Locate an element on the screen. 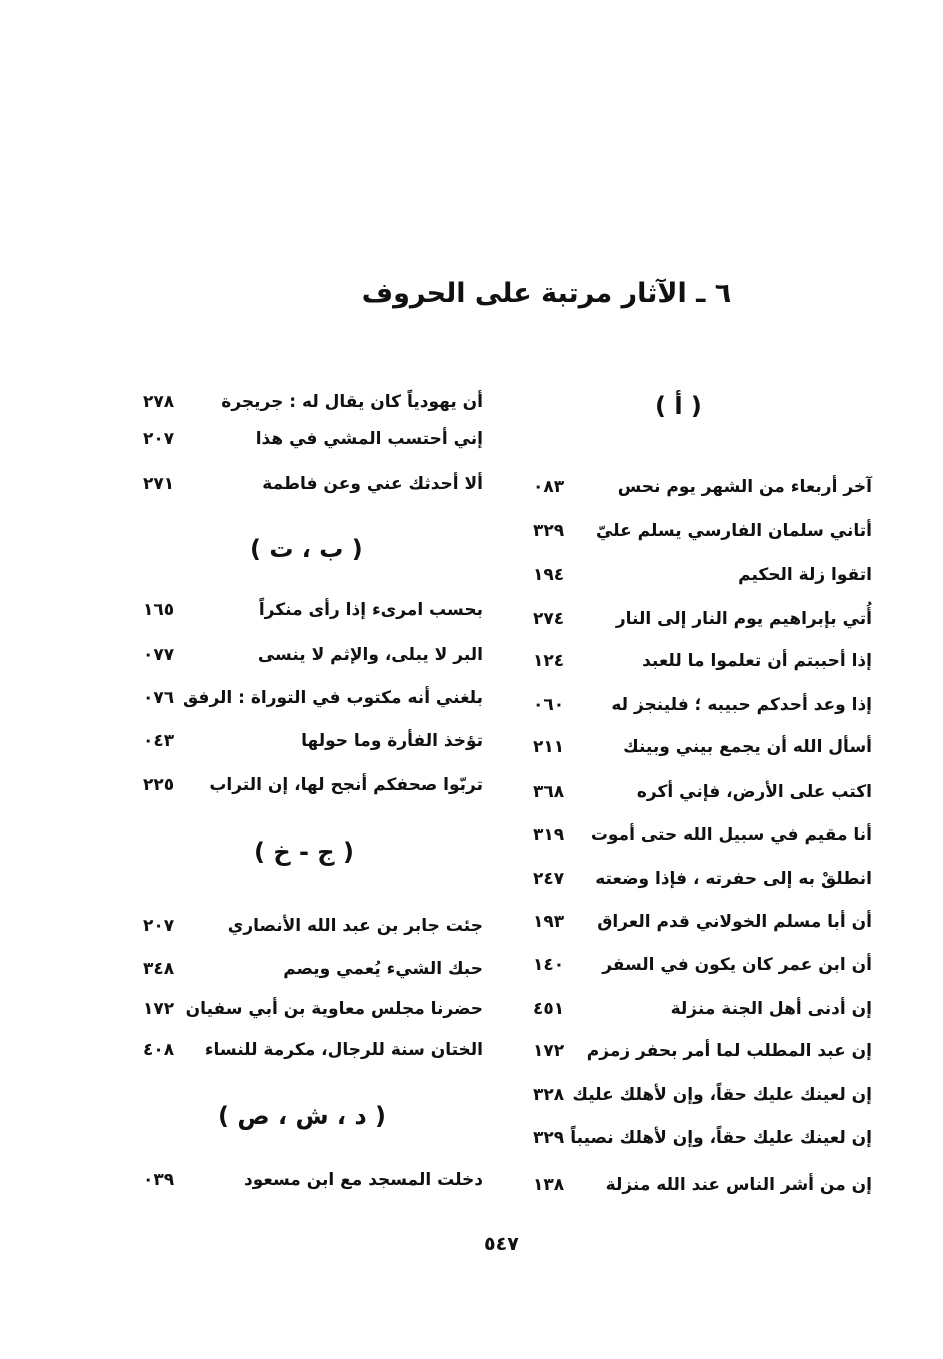 Image resolution: width=943 pixels, height=1359 pixels. page-number: ٥٤٧ is located at coordinates (501, 1244).